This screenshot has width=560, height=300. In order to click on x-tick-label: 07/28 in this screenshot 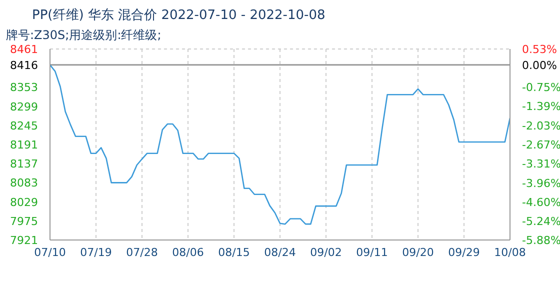, I will do `click(142, 252)`.